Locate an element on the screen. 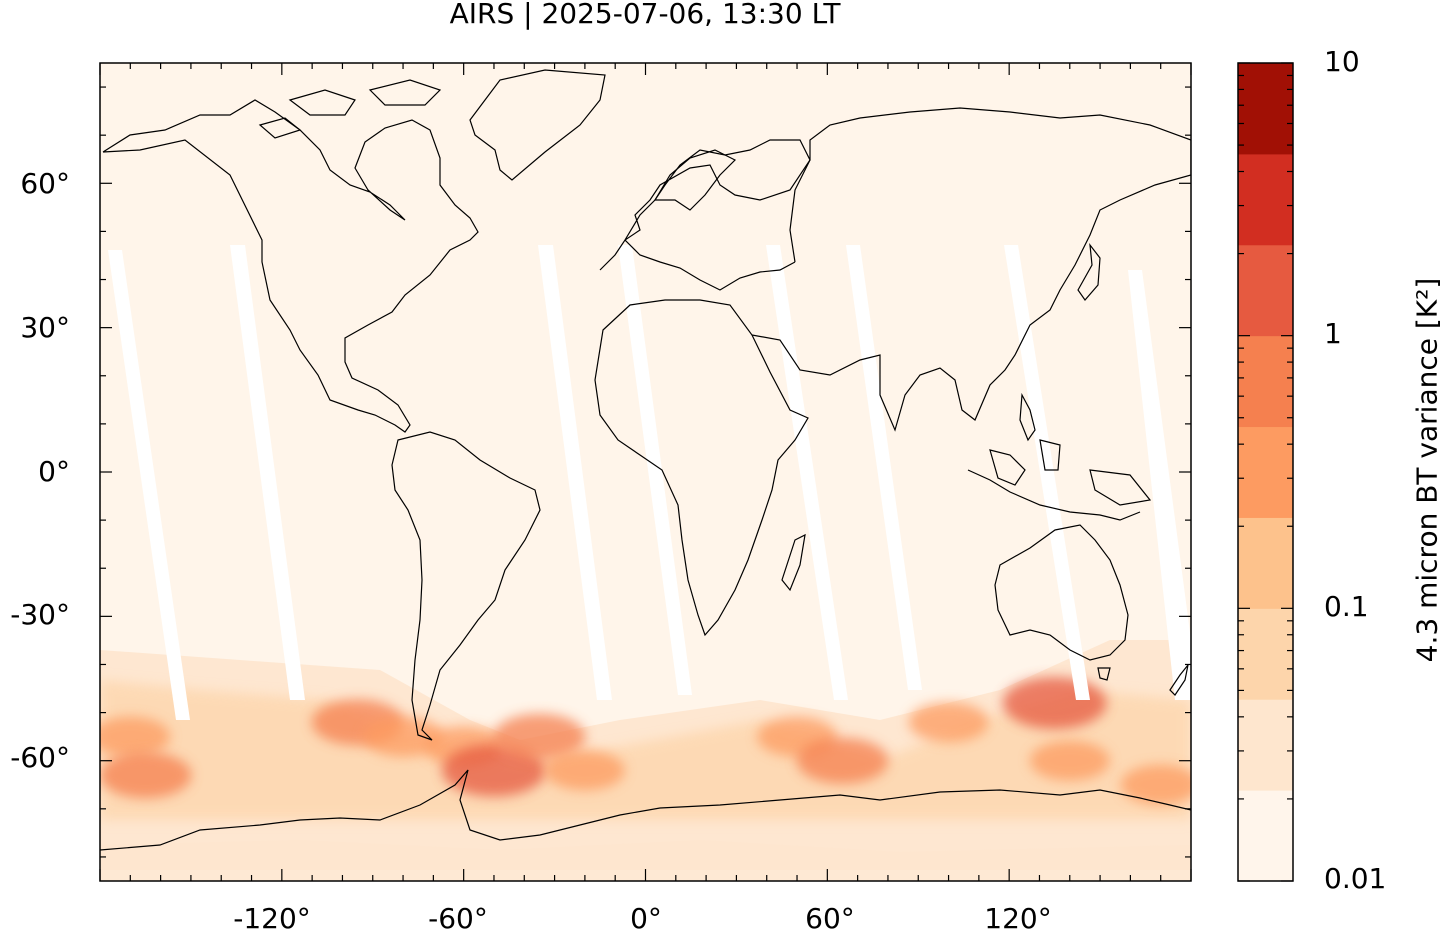  x-tick-label: -120° is located at coordinates (272, 919).